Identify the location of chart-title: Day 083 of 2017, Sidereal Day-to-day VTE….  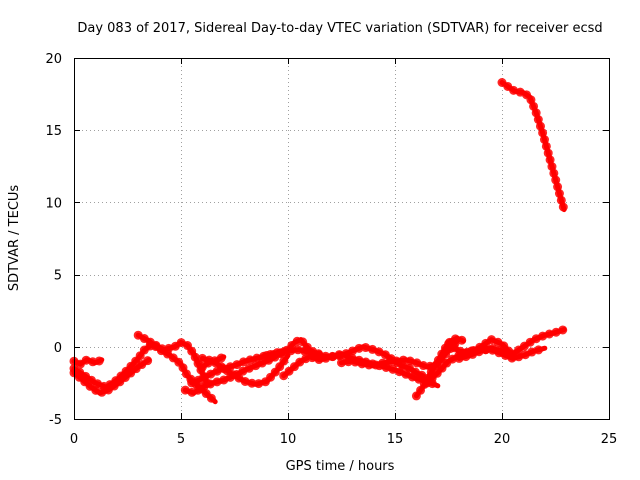
(339, 28).